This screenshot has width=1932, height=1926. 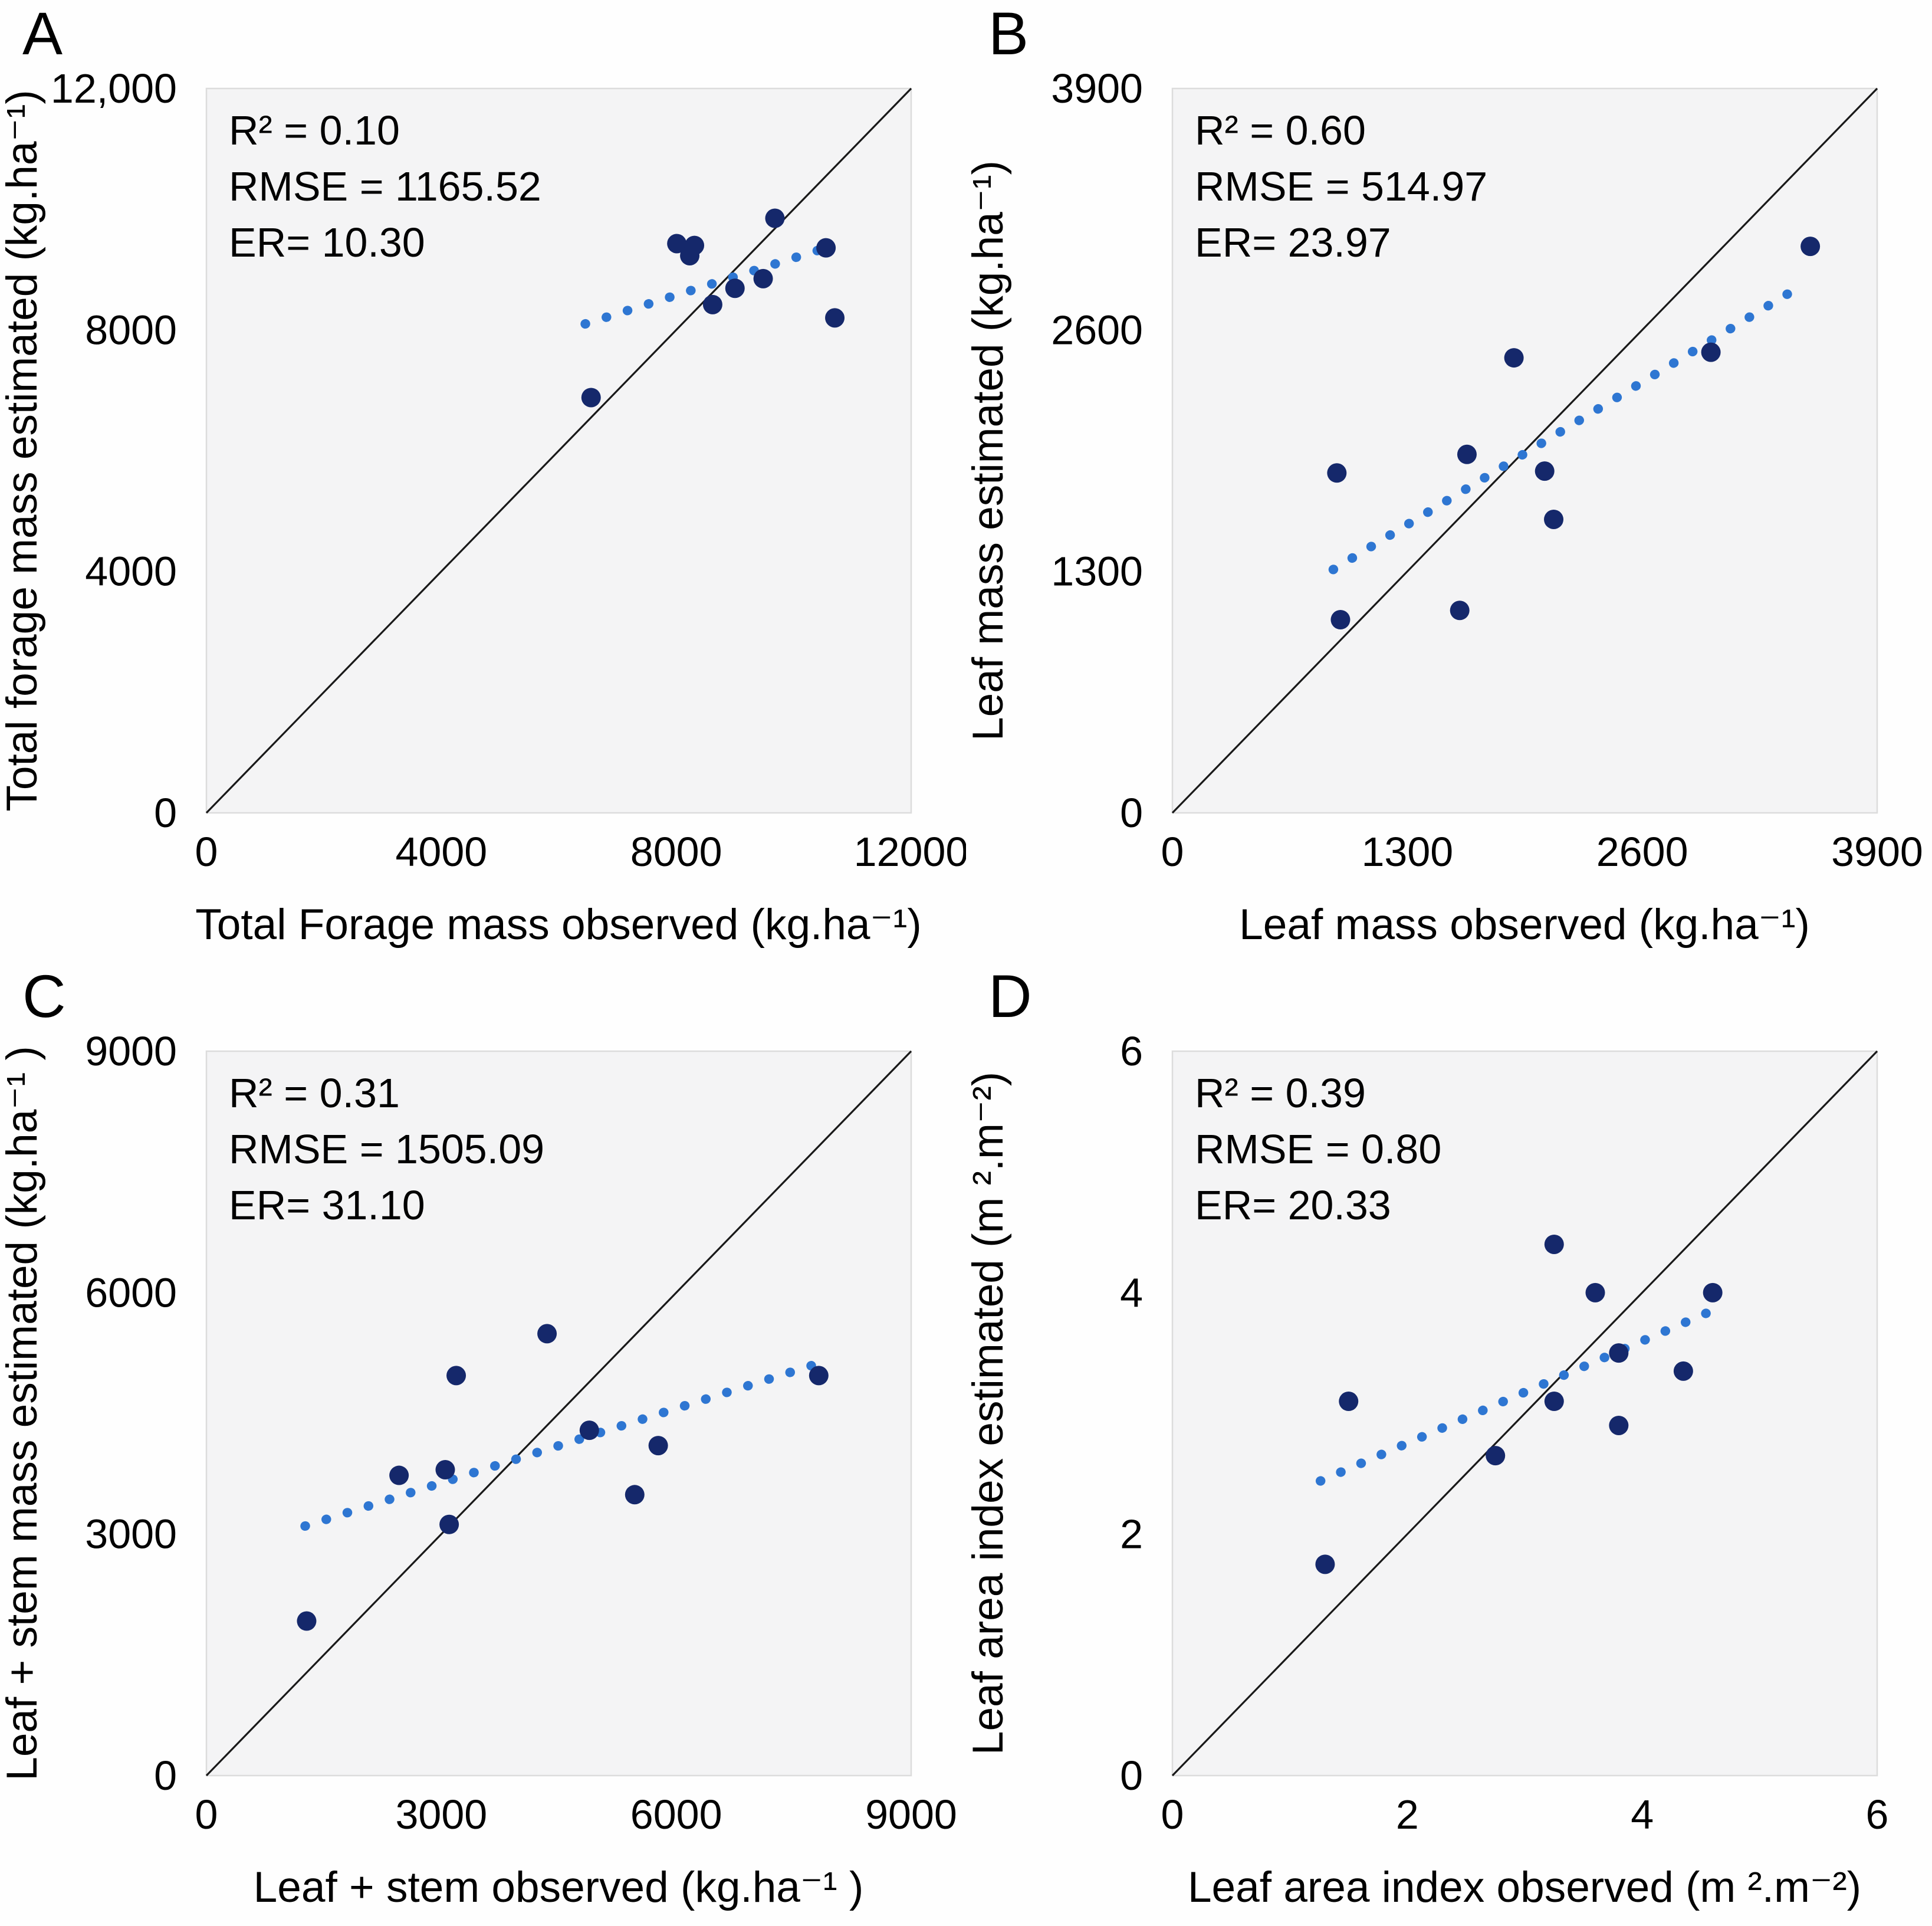 I want to click on stat-er: ER= 20.33, so click(x=1293, y=1205).